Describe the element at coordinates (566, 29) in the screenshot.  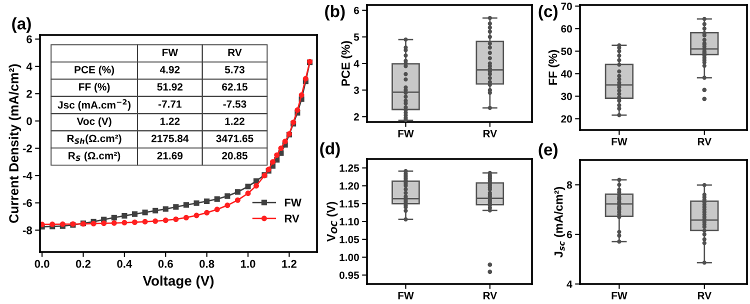
I see `y-tick-label: 60` at that location.